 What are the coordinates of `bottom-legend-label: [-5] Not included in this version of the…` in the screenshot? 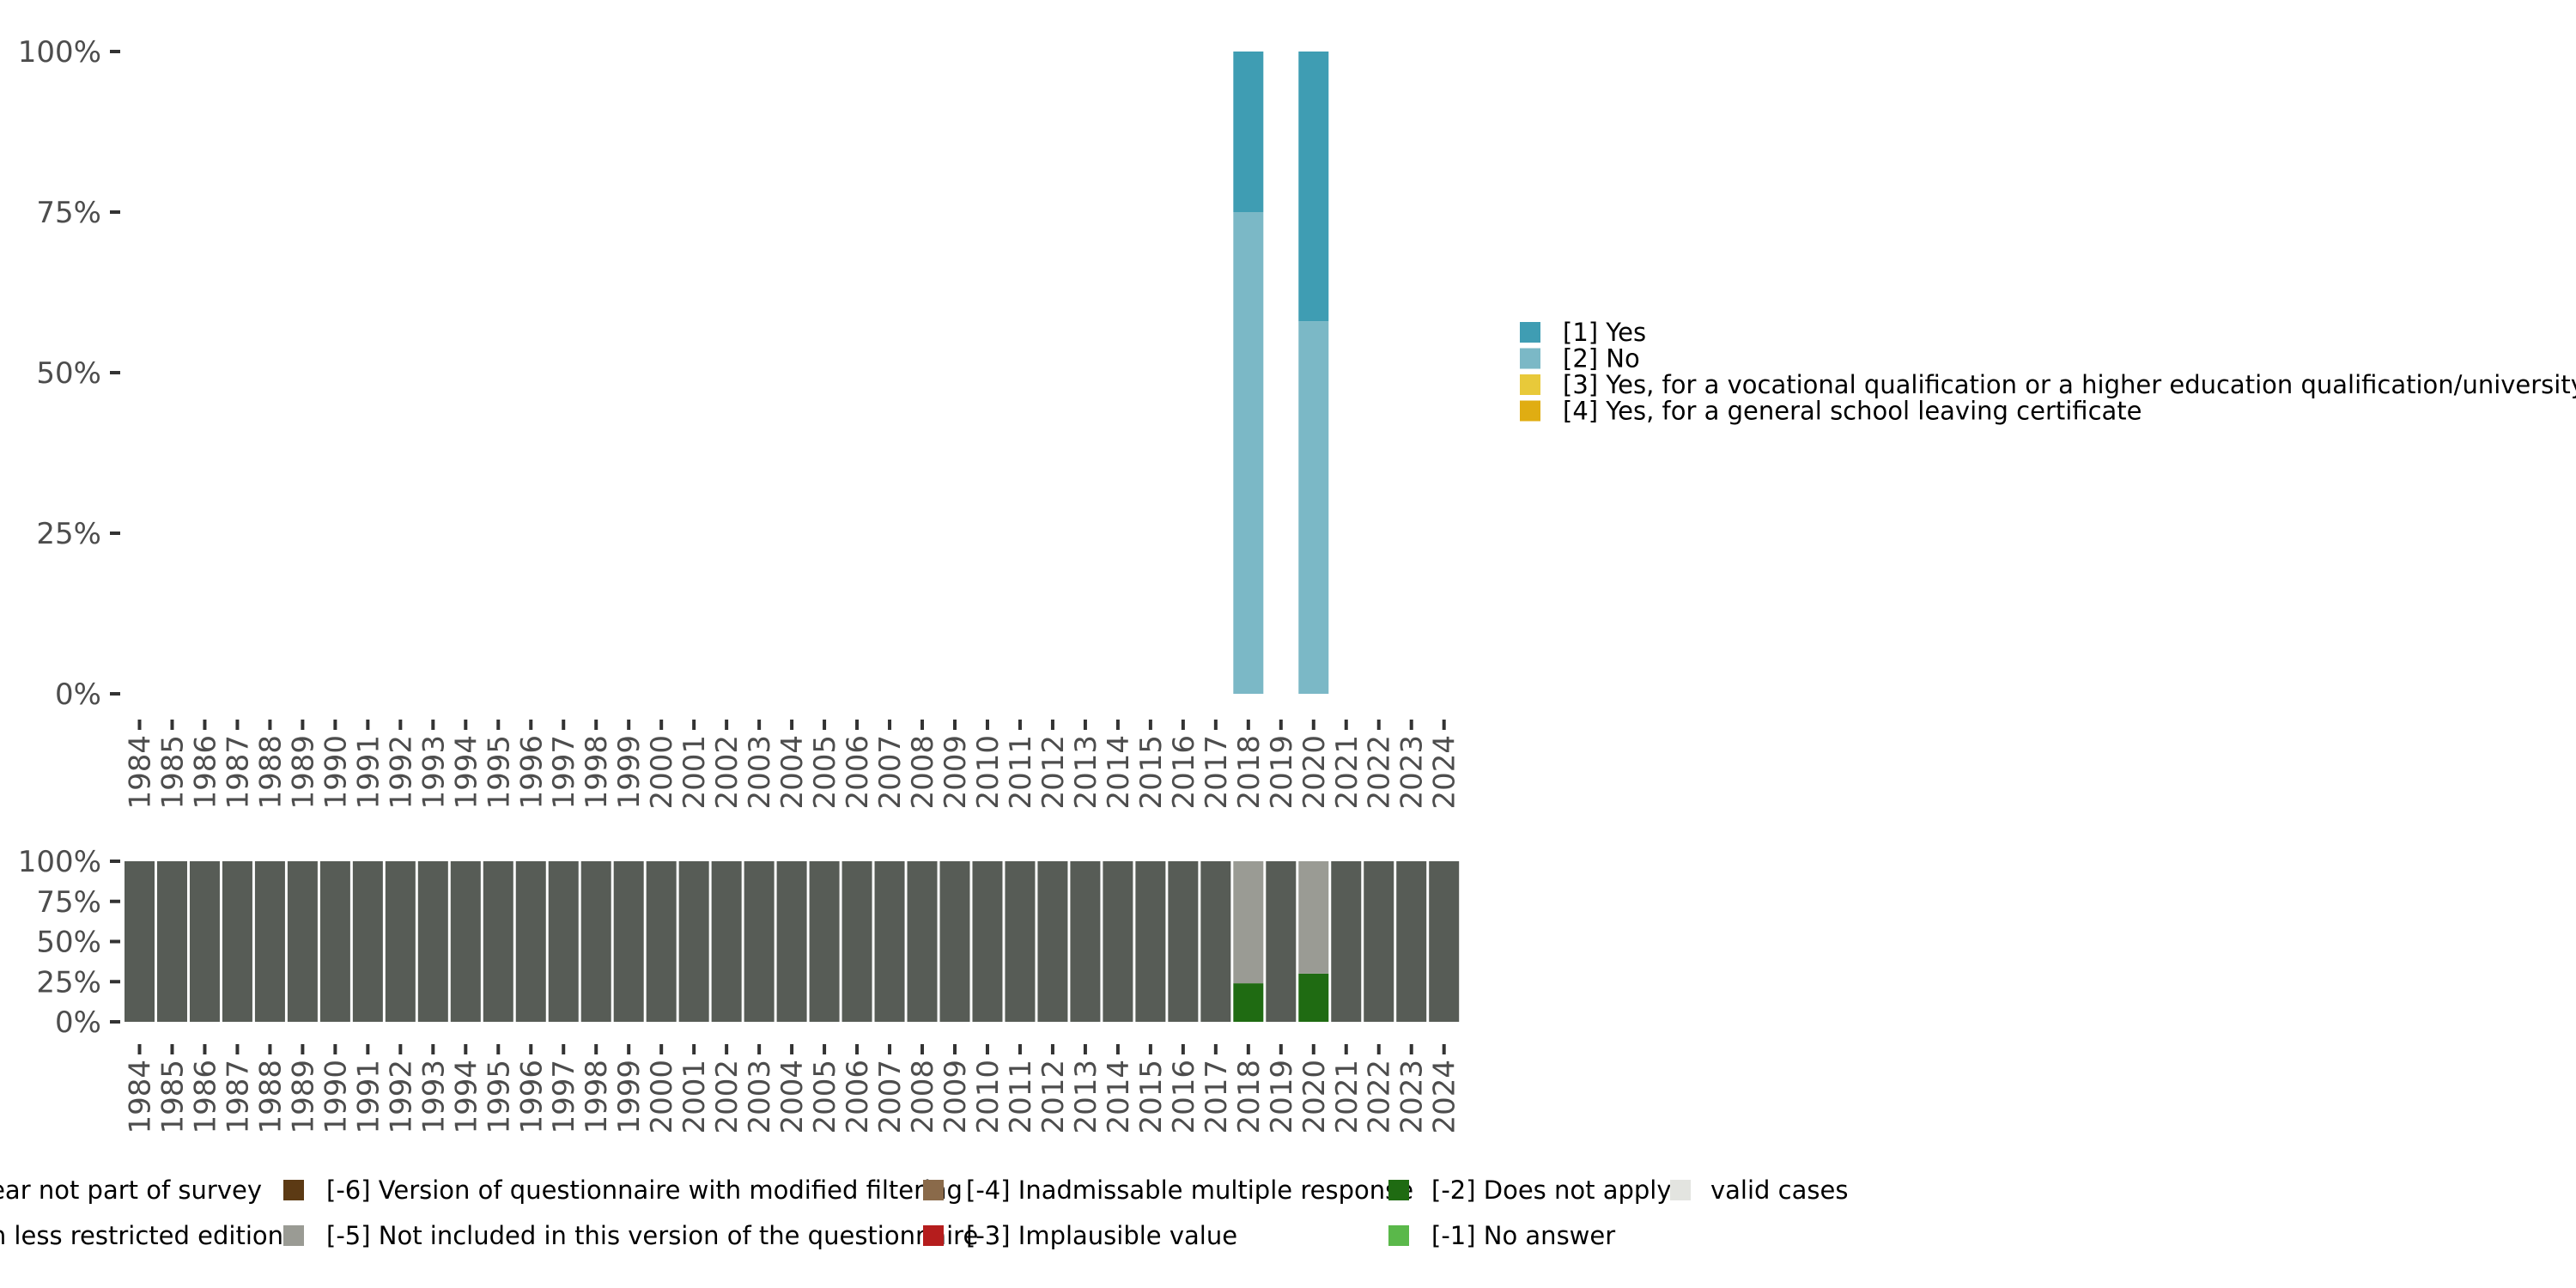 It's located at (652, 1235).